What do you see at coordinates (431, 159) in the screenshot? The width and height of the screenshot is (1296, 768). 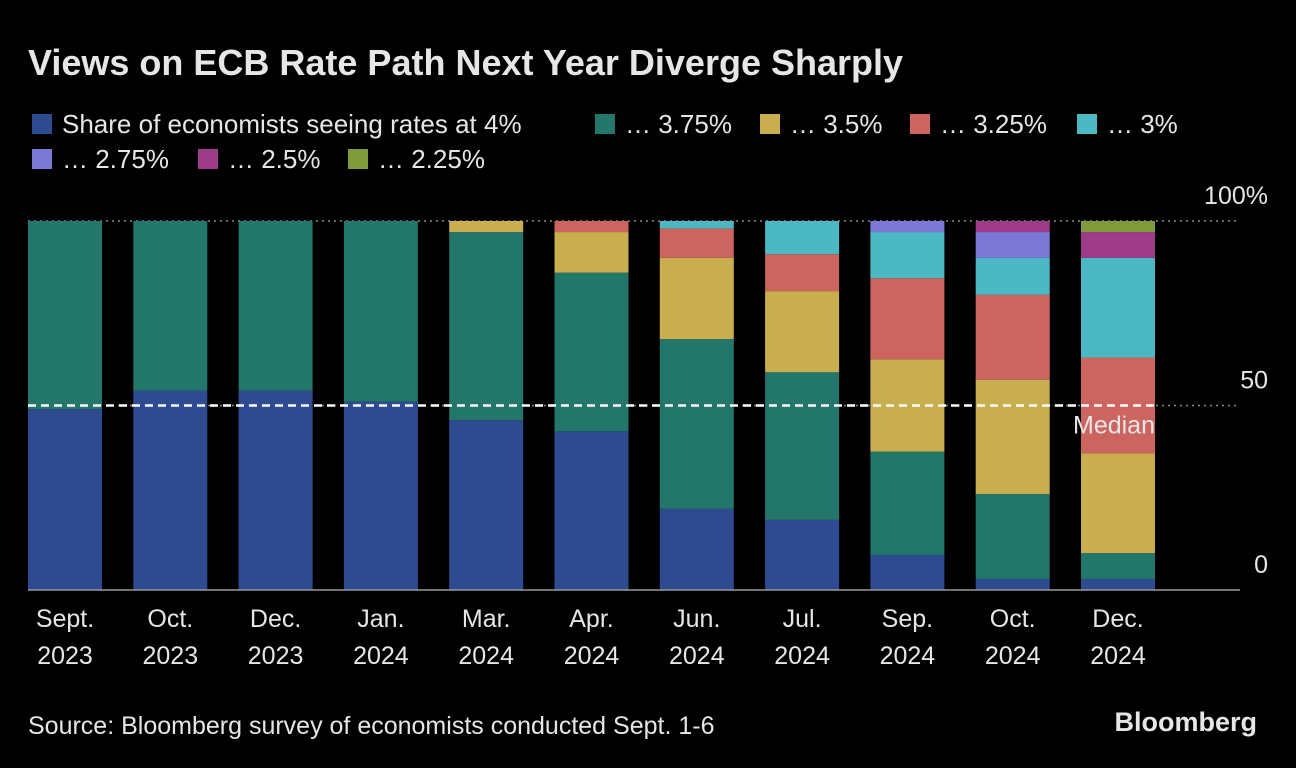 I see `legend-label: … 2.25%` at bounding box center [431, 159].